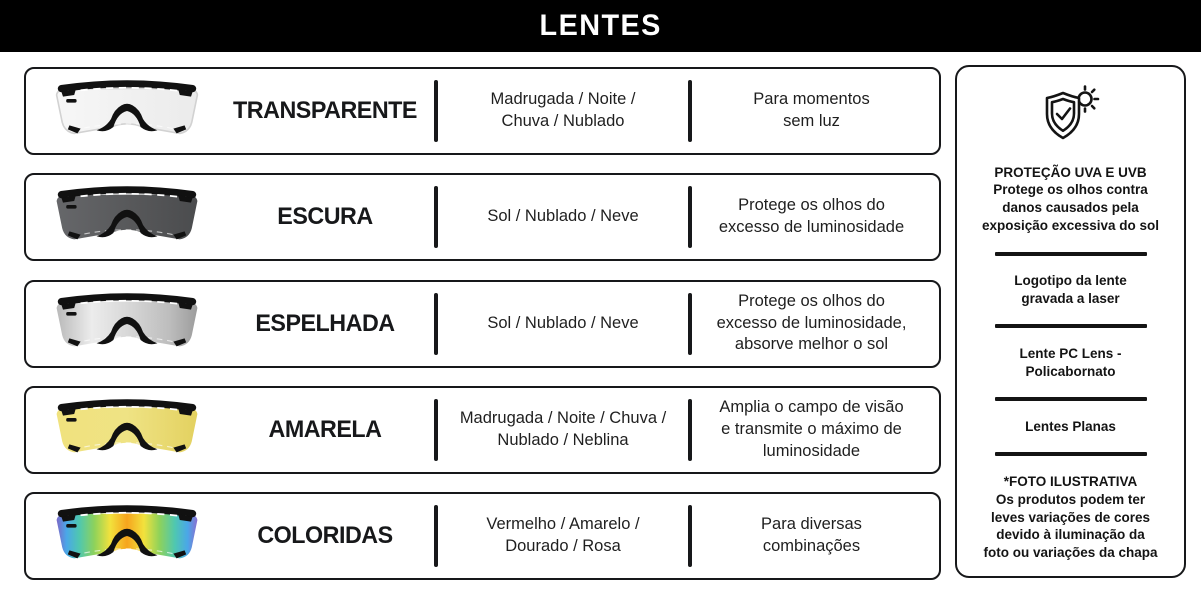 Image resolution: width=1201 pixels, height=601 pixels. I want to click on section-heading: *FOTO ILUSTRATIVA, so click(1070, 481).